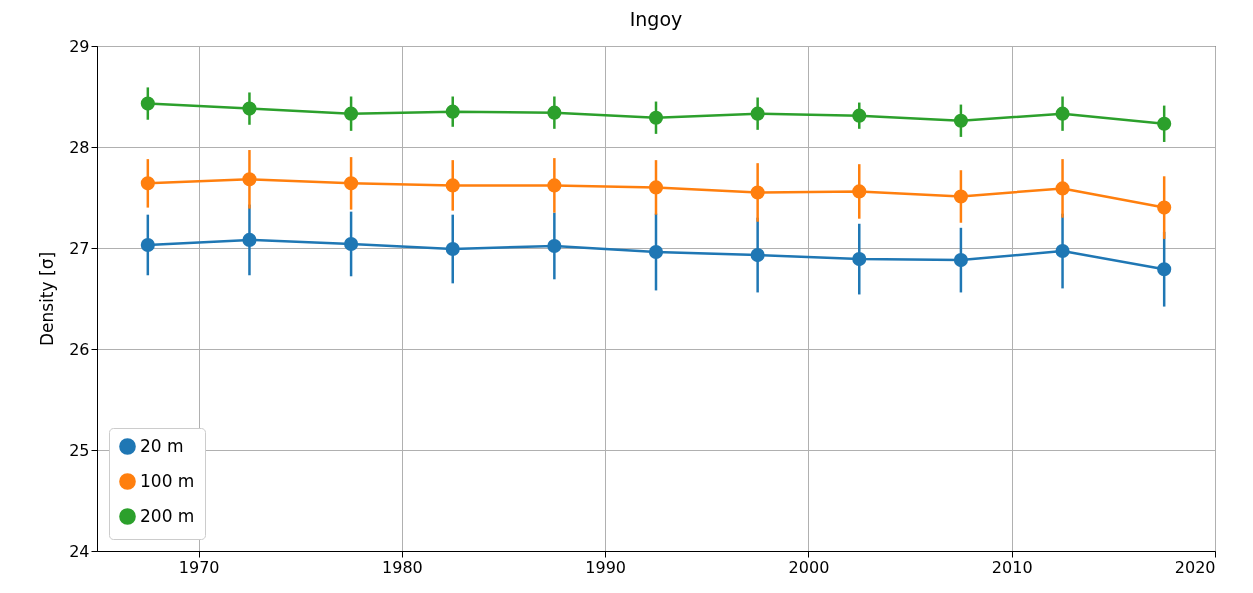  I want to click on y-tick-label: 29, so click(79, 46).